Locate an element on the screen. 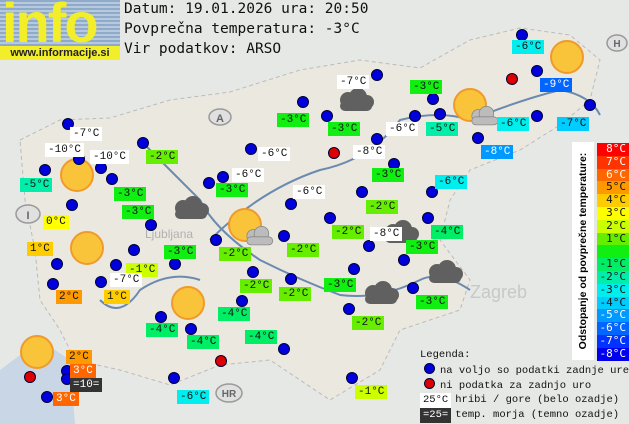 The height and width of the screenshot is (424, 629). temperature-label: 1°C is located at coordinates (40, 249).